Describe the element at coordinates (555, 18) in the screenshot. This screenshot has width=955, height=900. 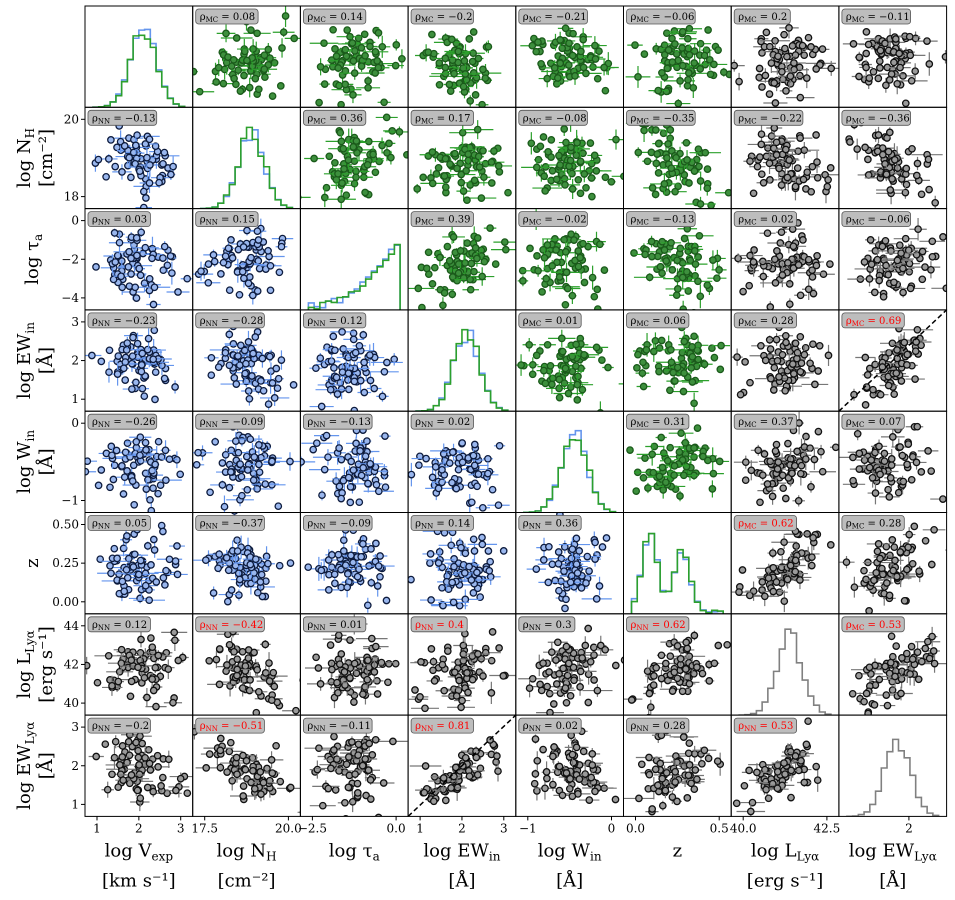
I see `correlation-value: ρMC = −0.21` at that location.